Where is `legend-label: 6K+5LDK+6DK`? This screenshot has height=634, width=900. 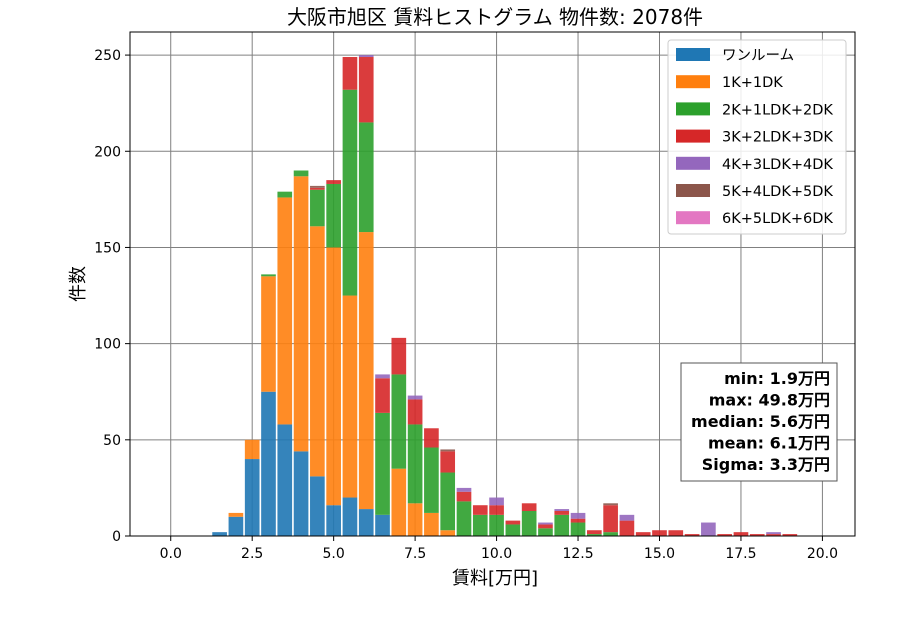 legend-label: 6K+5LDK+6DK is located at coordinates (777, 219).